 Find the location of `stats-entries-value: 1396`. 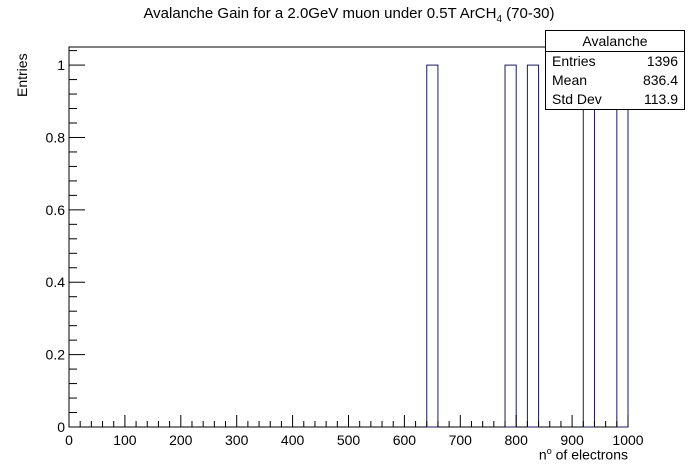

stats-entries-value: 1396 is located at coordinates (662, 61).